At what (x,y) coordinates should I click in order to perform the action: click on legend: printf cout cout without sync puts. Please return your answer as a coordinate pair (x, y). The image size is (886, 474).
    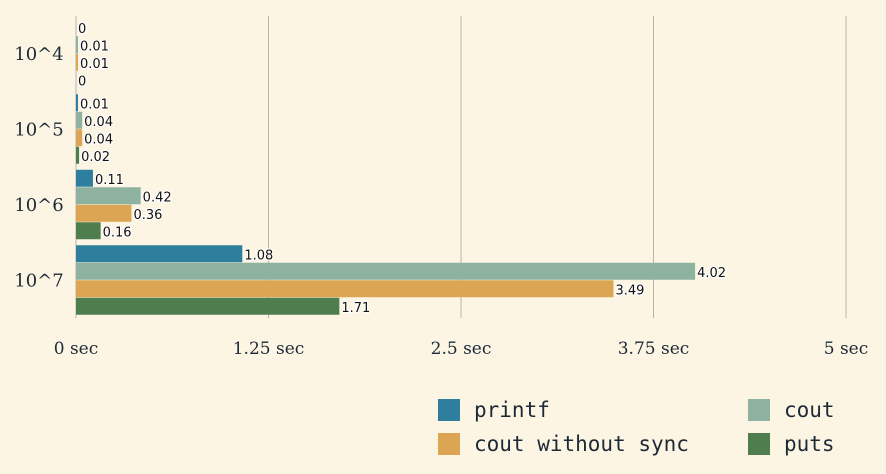
    Looking at the image, I should click on (648, 429).